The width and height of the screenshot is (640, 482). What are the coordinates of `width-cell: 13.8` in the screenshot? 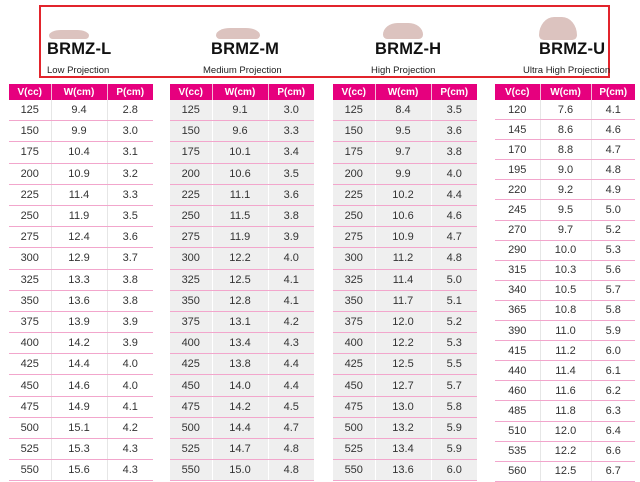 It's located at (240, 364).